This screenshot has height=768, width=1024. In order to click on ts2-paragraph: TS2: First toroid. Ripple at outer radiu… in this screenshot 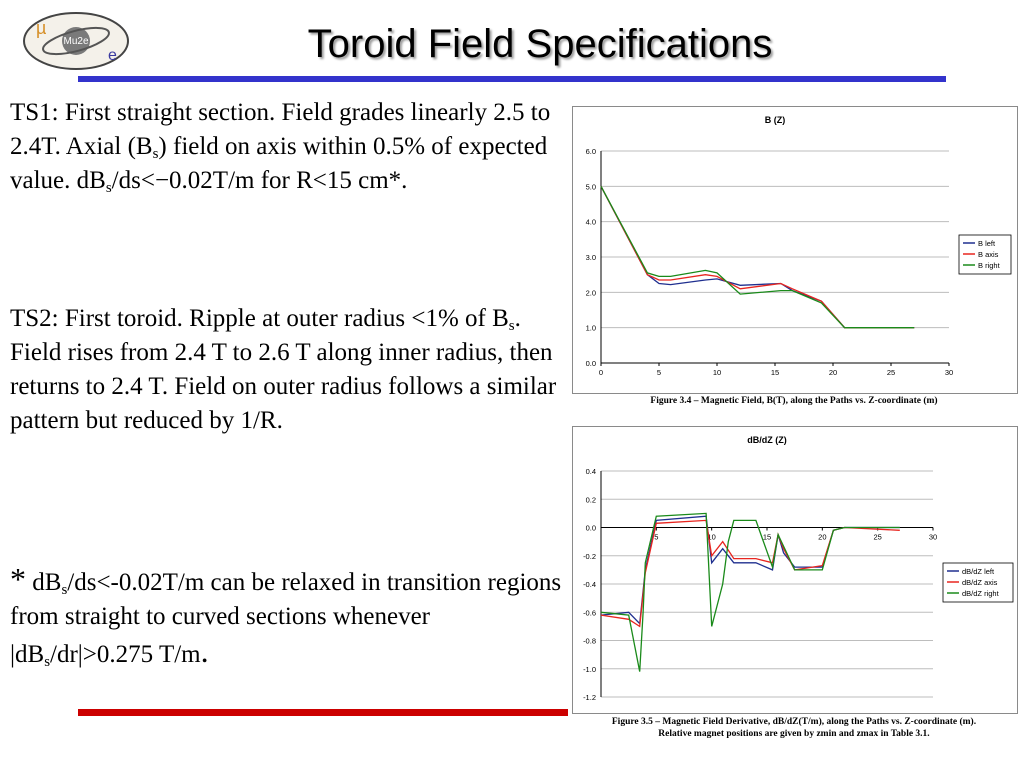, I will do `click(290, 370)`.